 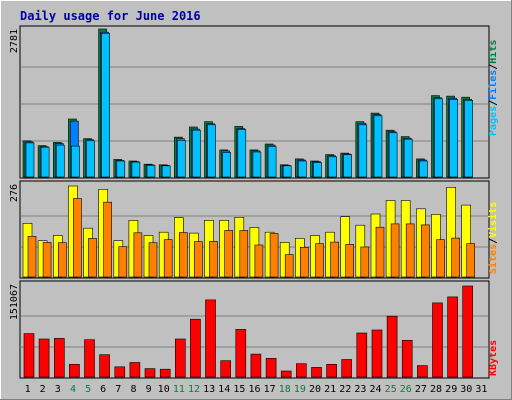 What do you see at coordinates (14, 193) in the screenshot?
I see `visits-ymax-label: 276` at bounding box center [14, 193].